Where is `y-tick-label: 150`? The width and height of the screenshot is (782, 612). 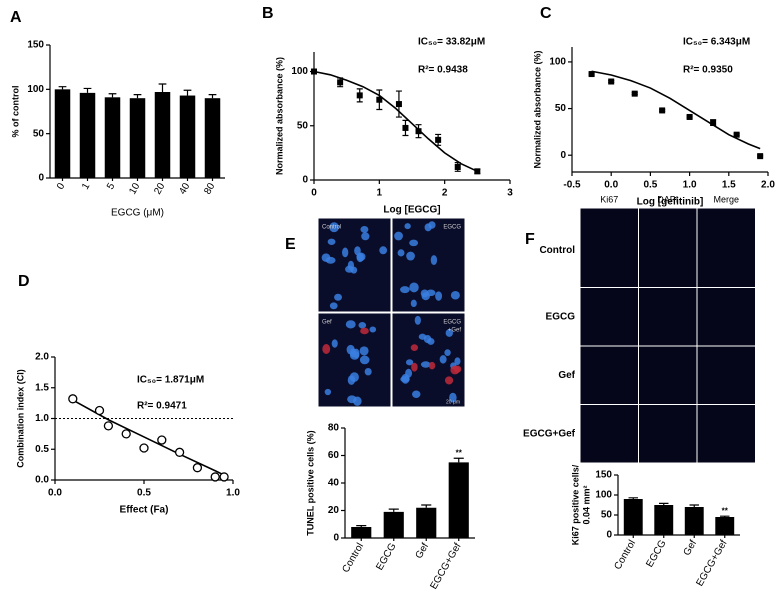 y-tick-label: 150 is located at coordinates (603, 475).